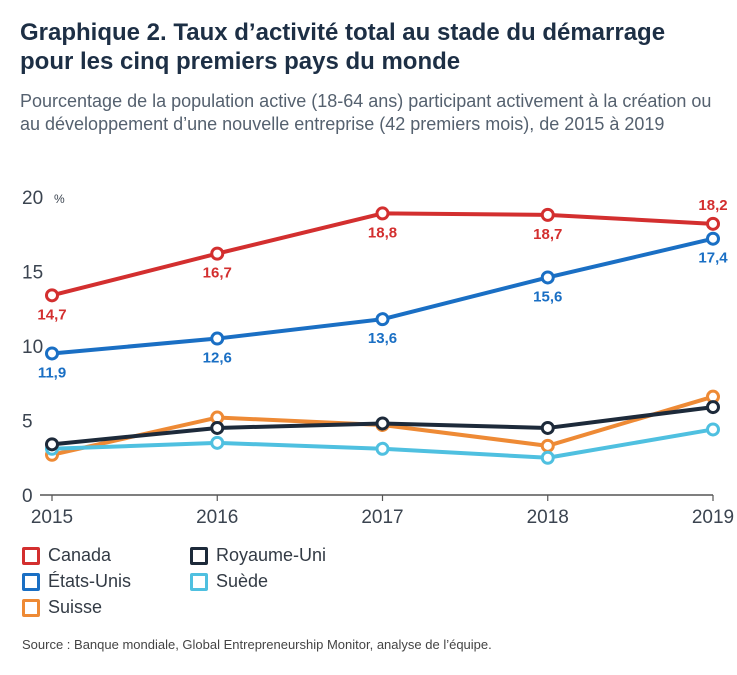 The width and height of the screenshot is (737, 675). What do you see at coordinates (199, 581) in the screenshot?
I see `legend-swatch-suede` at bounding box center [199, 581].